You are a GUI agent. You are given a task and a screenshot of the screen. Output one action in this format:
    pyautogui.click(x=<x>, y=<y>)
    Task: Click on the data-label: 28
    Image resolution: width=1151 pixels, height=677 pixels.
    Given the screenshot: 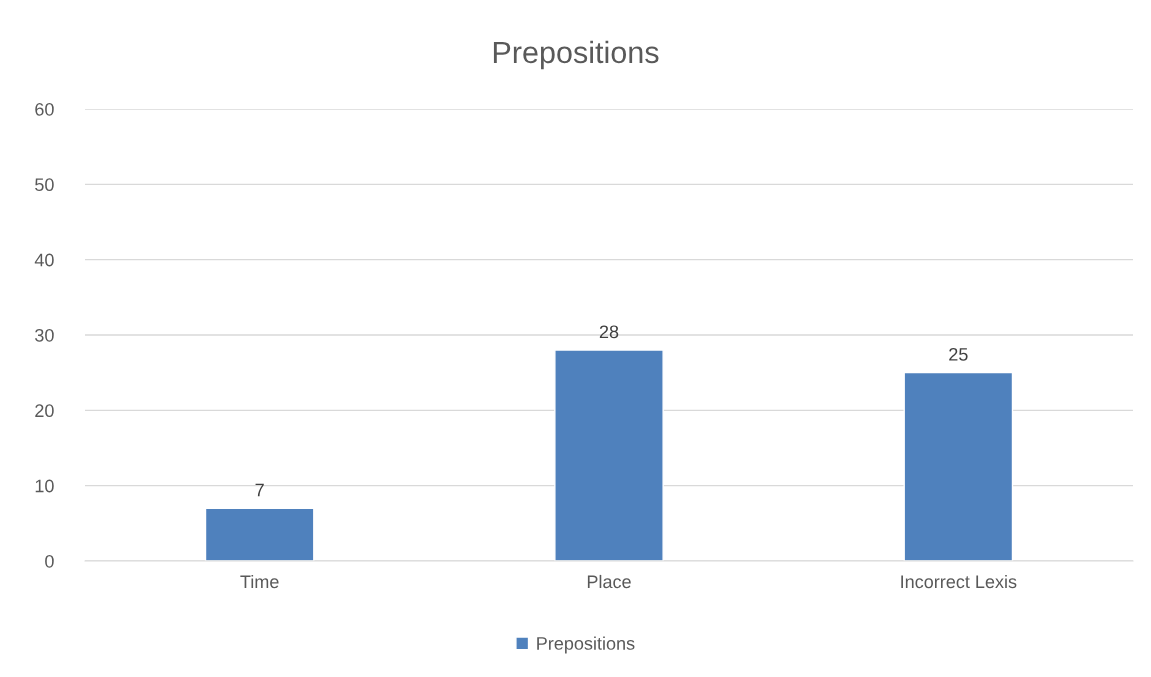 What is the action you would take?
    pyautogui.click(x=609, y=332)
    